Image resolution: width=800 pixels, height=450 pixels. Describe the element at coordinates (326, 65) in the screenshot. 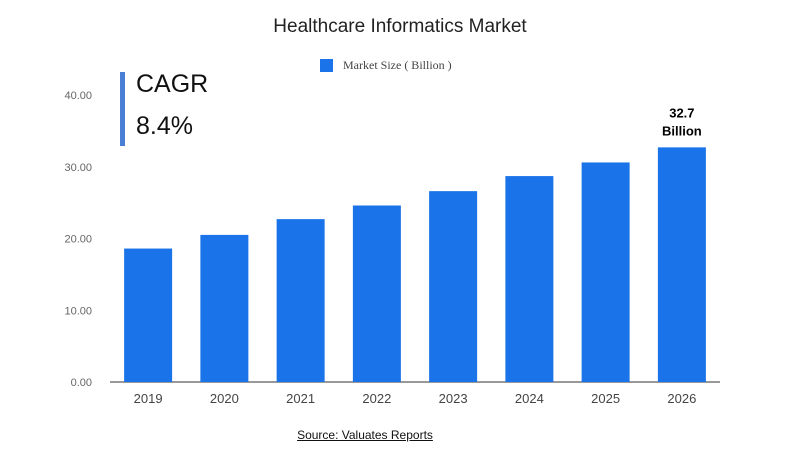

I see `legend-swatch` at that location.